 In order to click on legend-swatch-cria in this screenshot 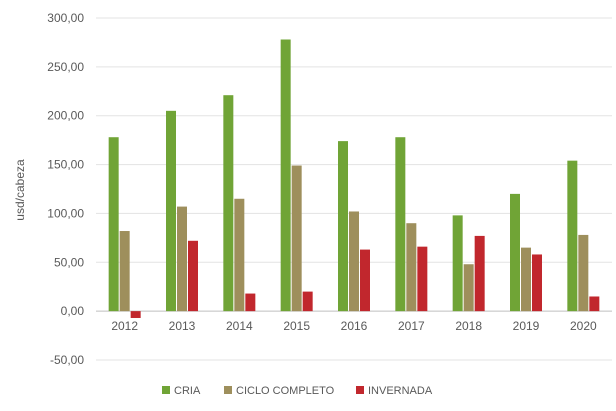, I will do `click(166, 390)`.